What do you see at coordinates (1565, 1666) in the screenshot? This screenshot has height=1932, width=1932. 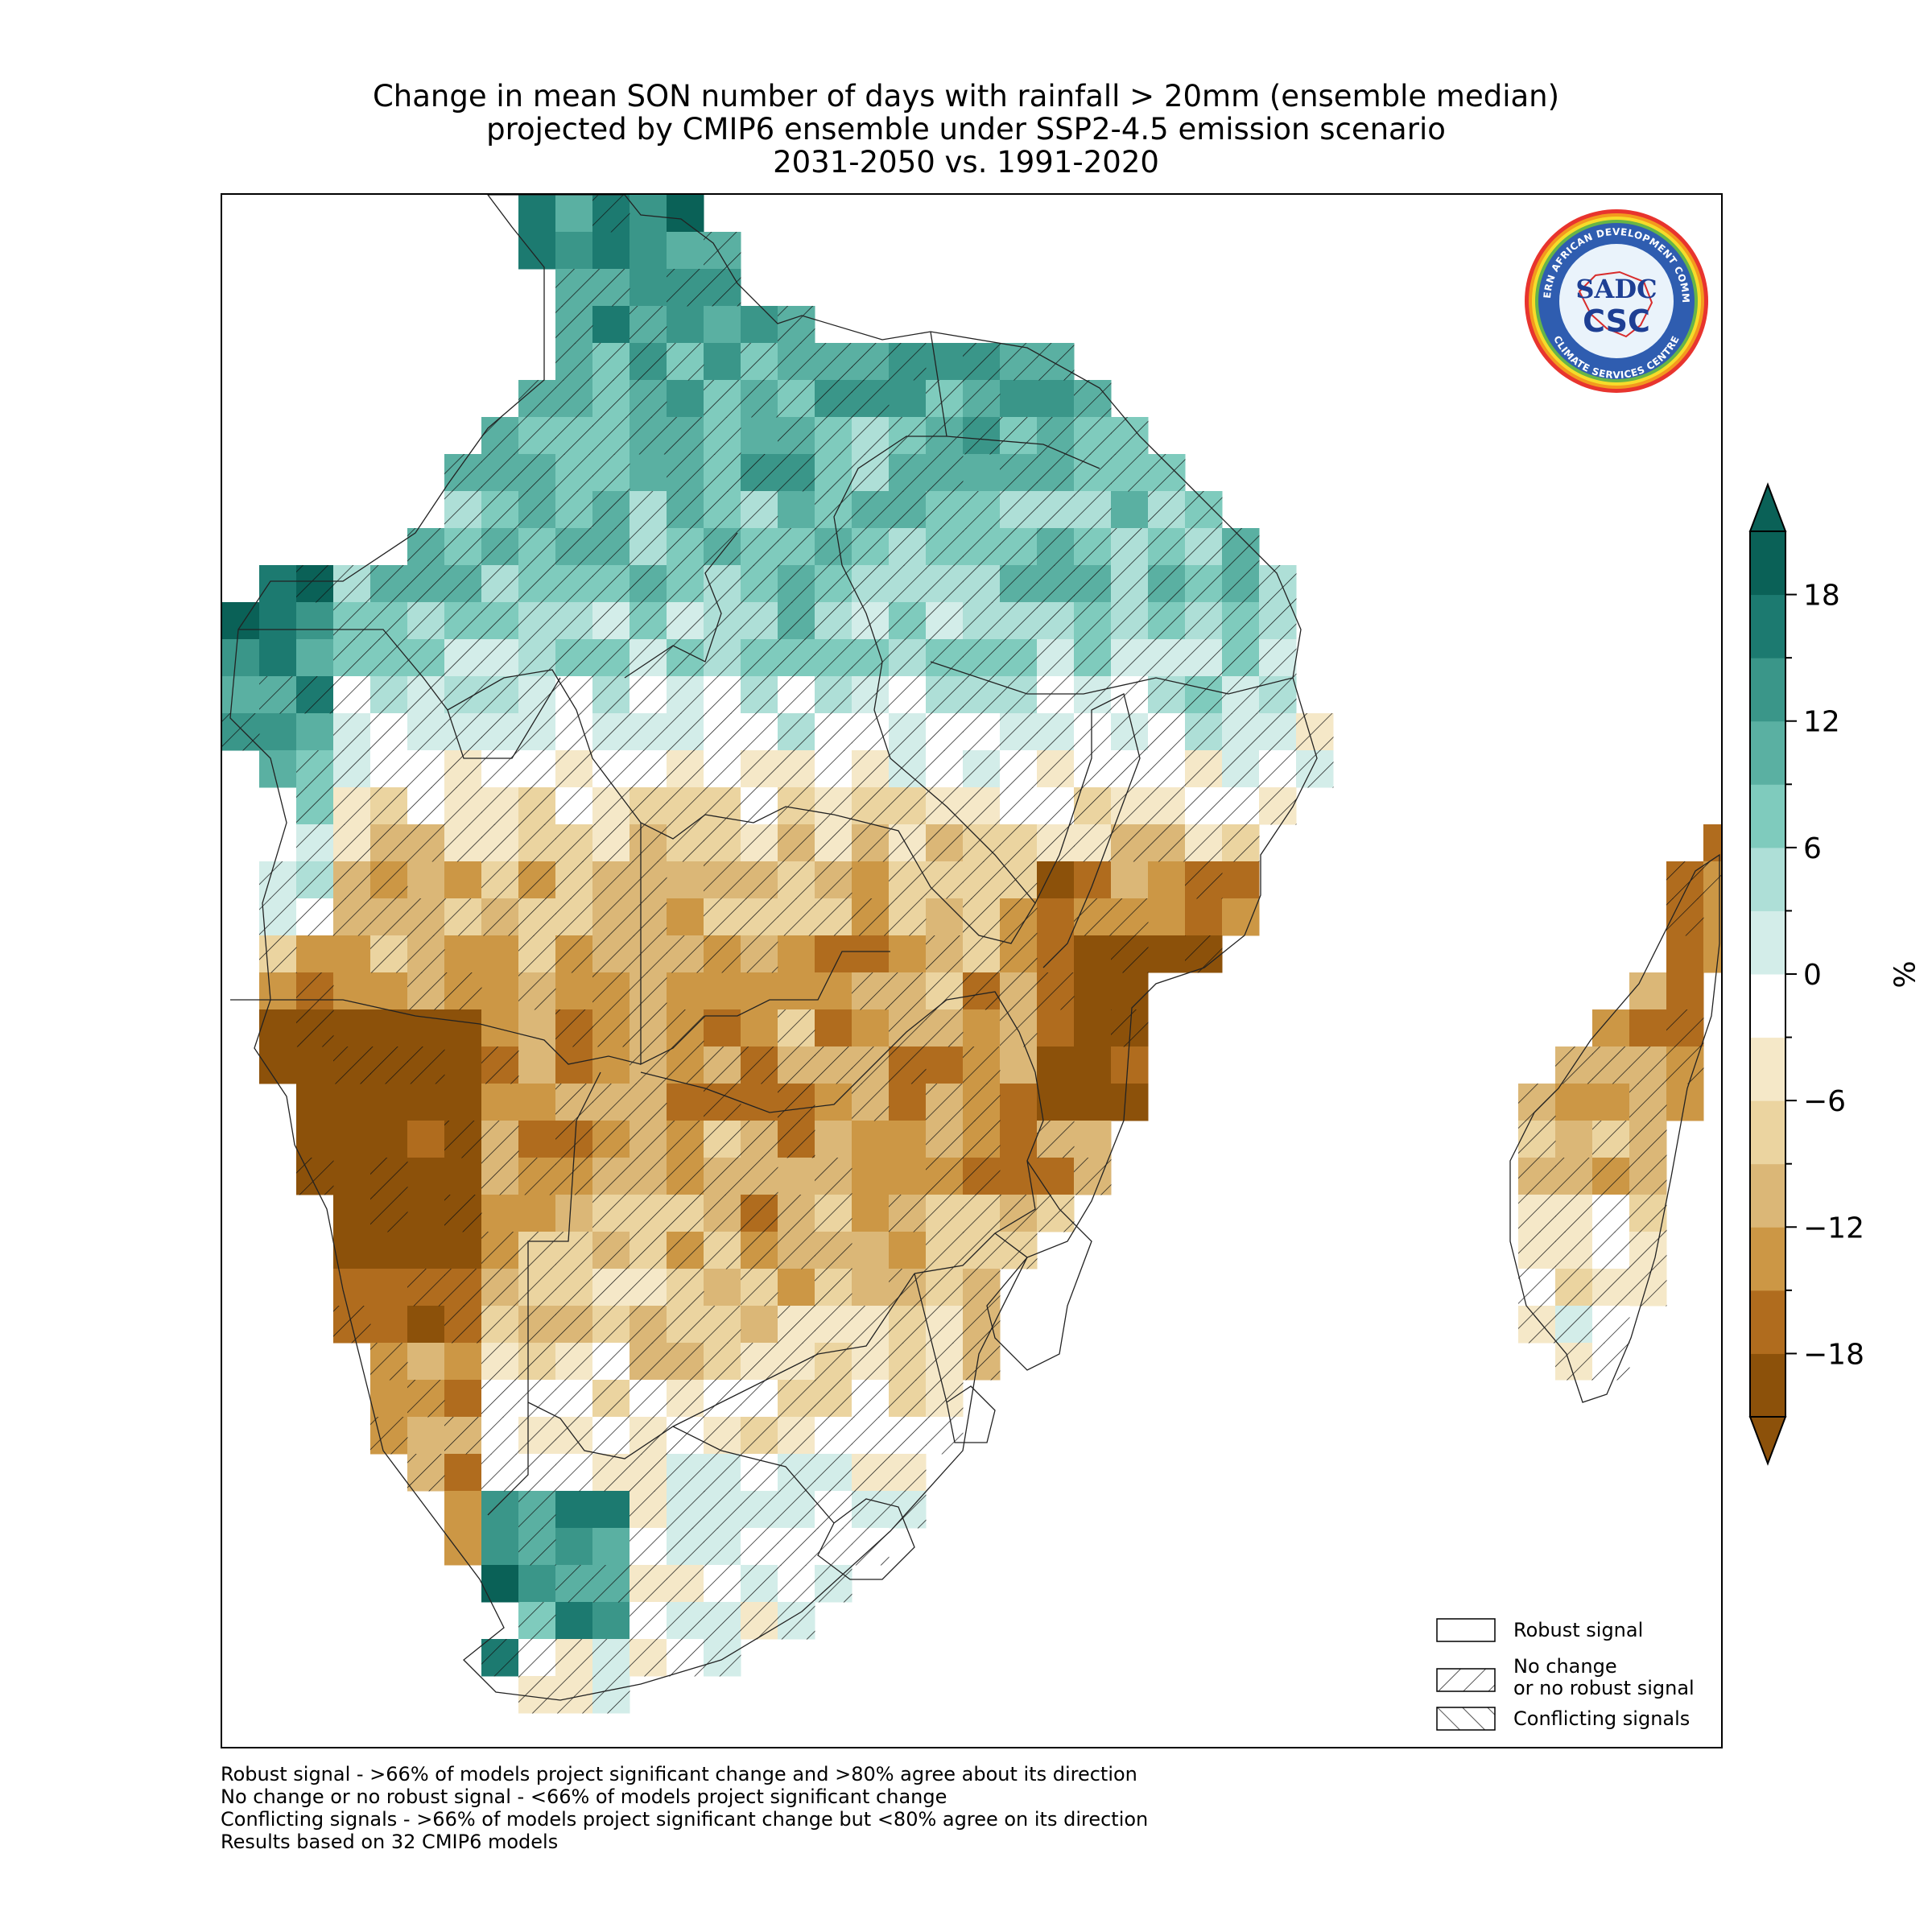 I see `legend-label-no-change-1: No change` at bounding box center [1565, 1666].